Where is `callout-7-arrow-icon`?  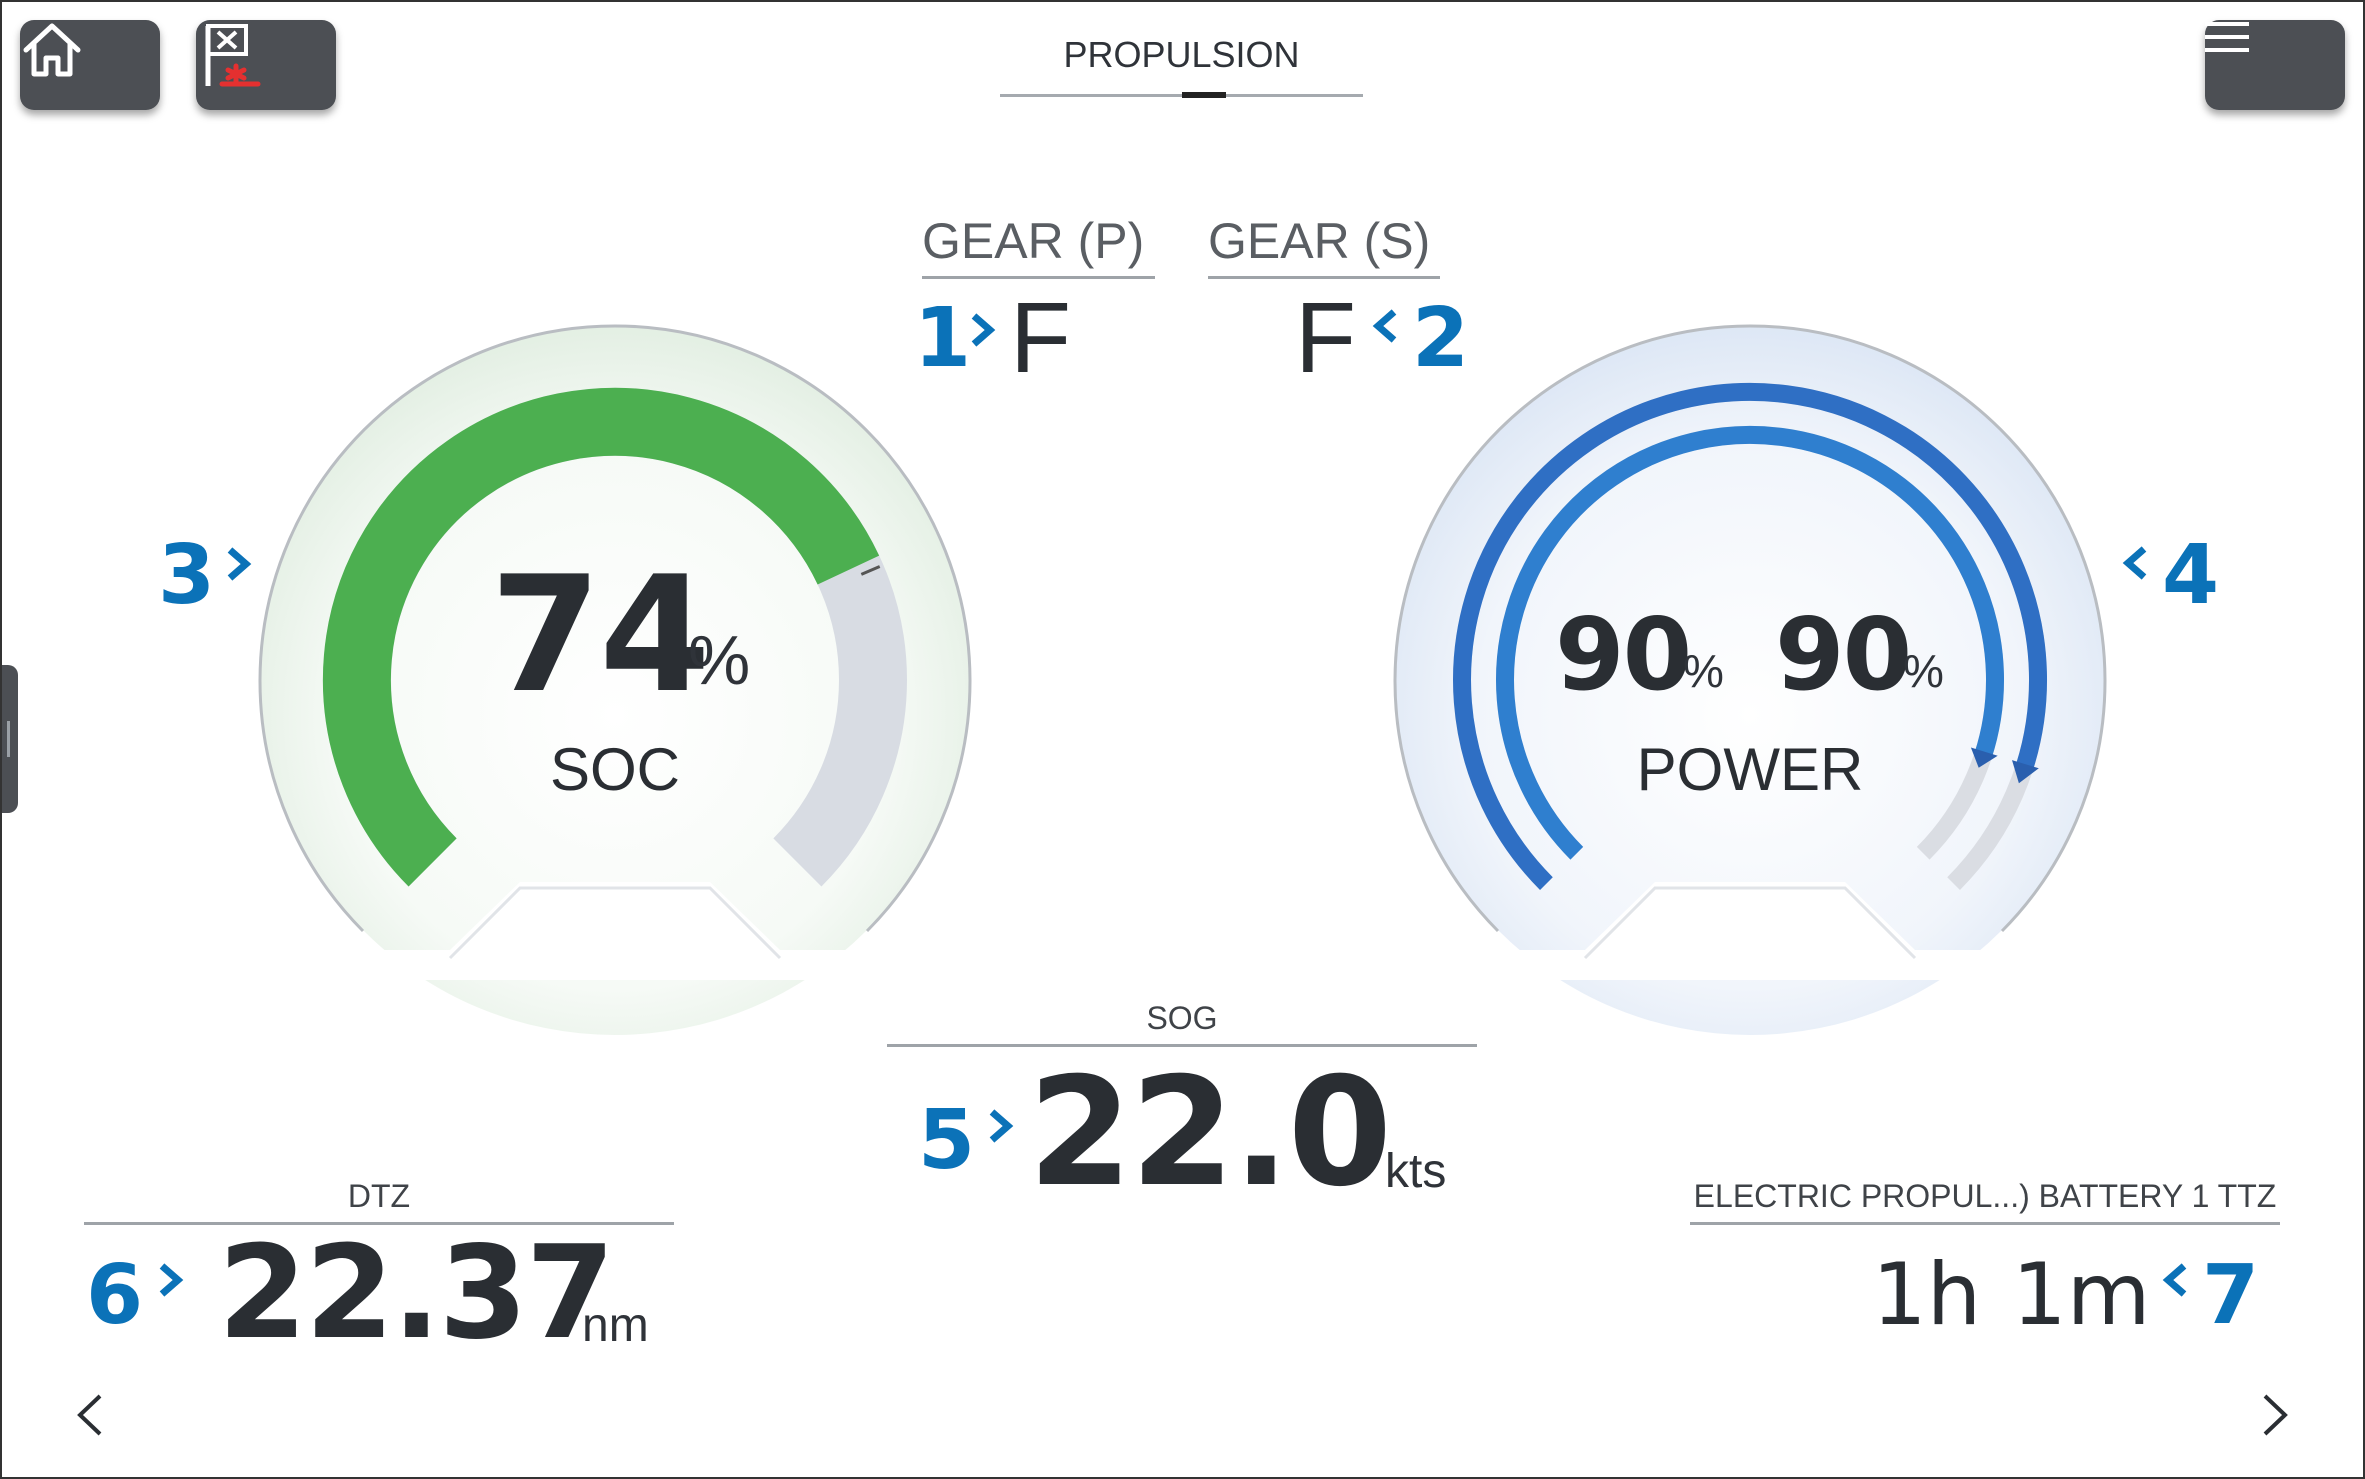
callout-7-arrow-icon is located at coordinates (2174, 1280).